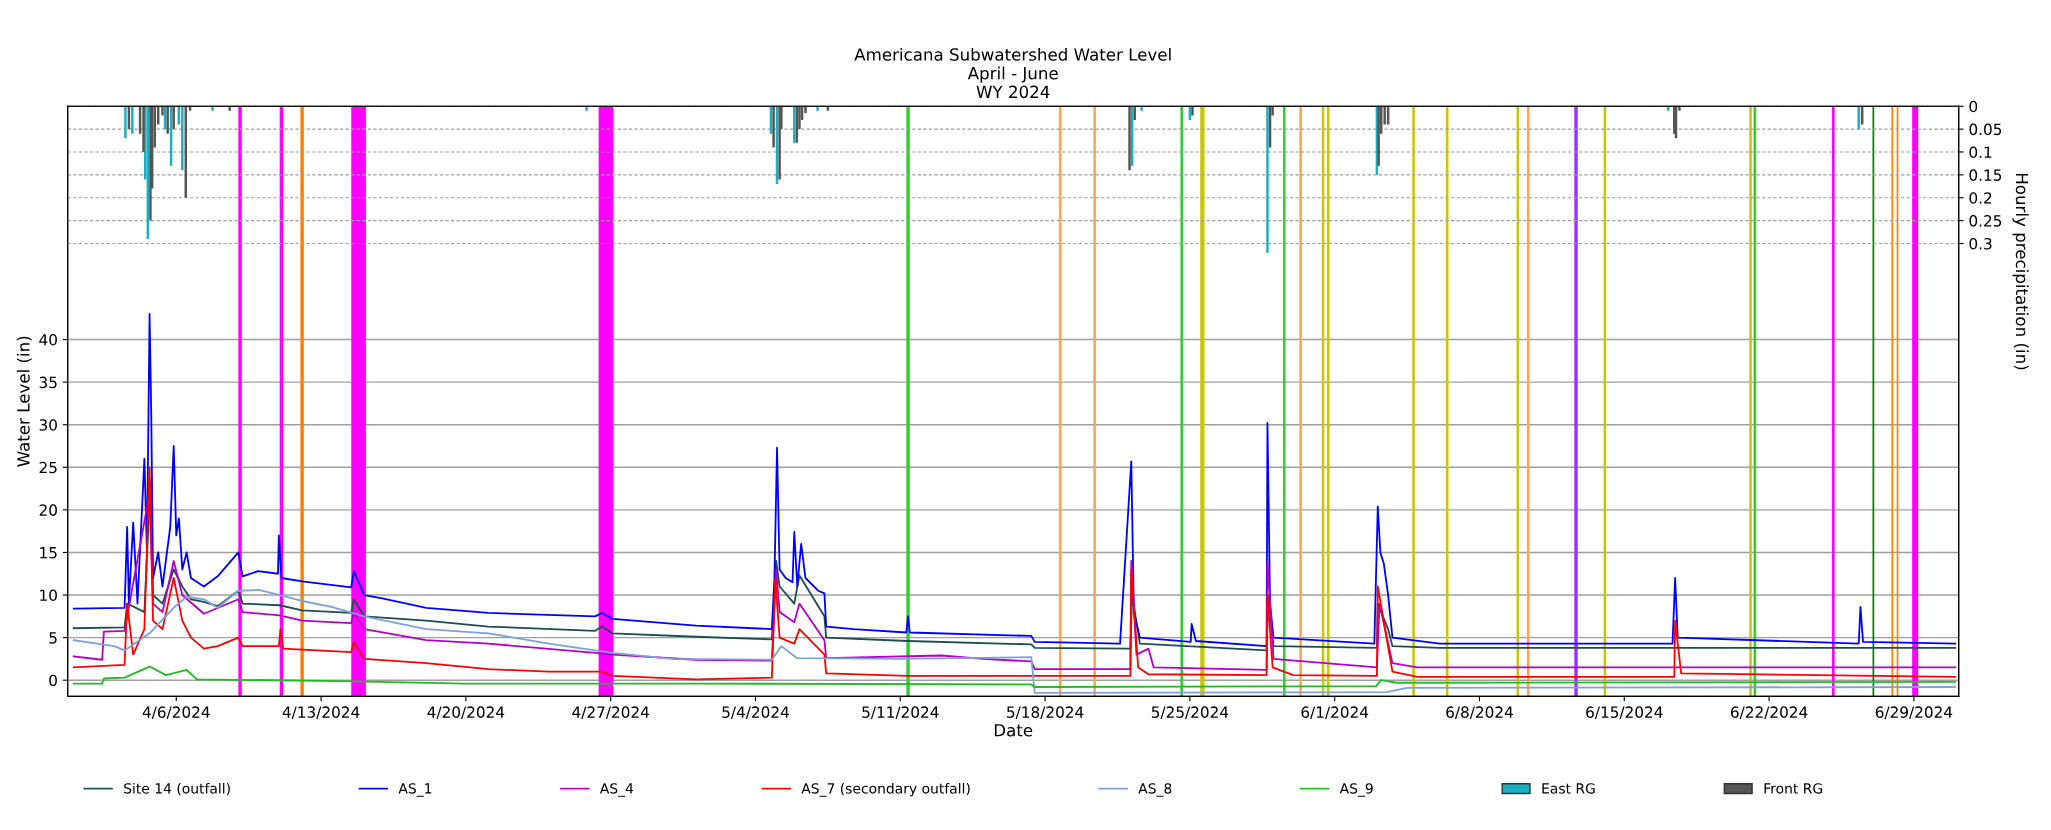  Describe the element at coordinates (48, 425) in the screenshot. I see `y-tick-label: 30` at that location.